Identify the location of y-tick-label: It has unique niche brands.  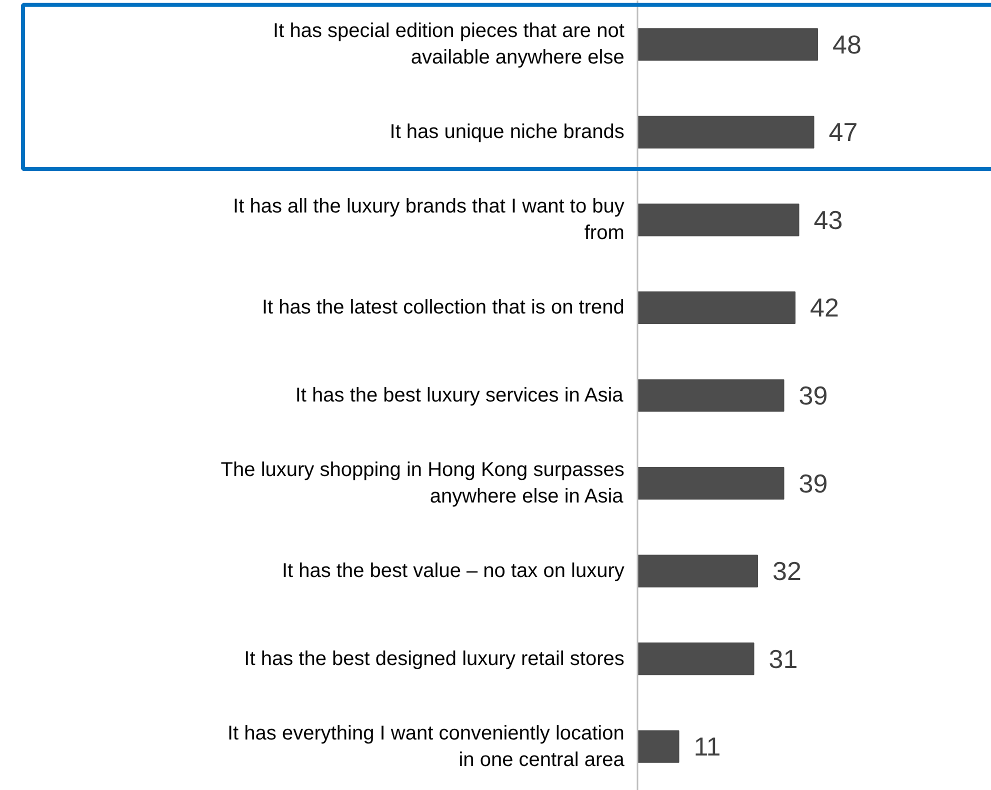
(507, 132).